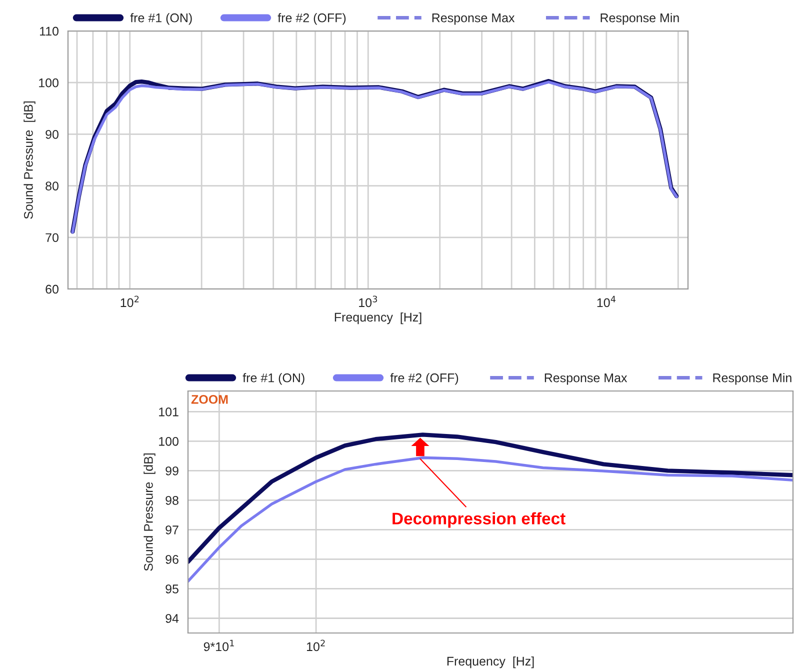  I want to click on y-tick-label: 95, so click(172, 589).